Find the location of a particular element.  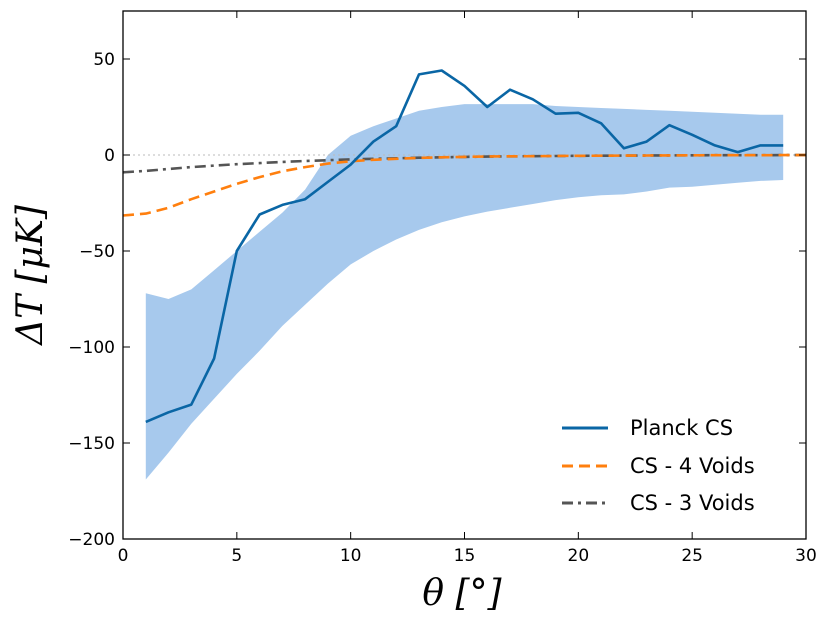

y-axis-label: ΔT [μK] is located at coordinates (30, 275).